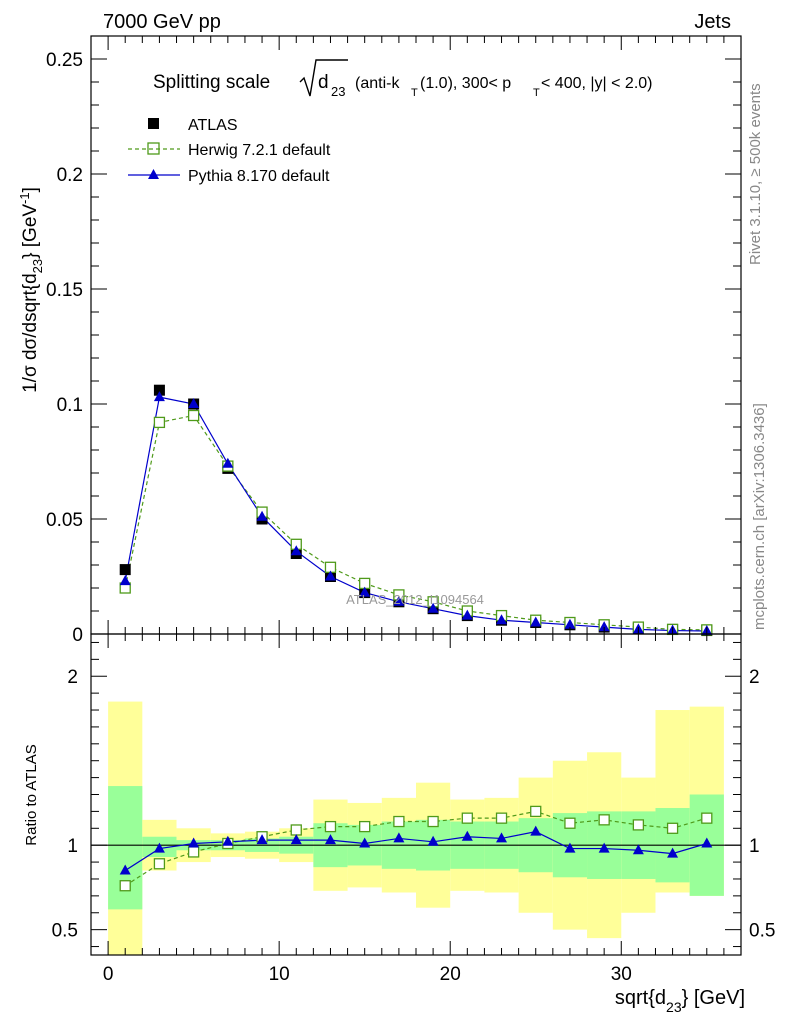 This screenshot has width=786, height=1024. I want to click on svg-text: 1/σ dσ/dsqrt{d23} [GeV-1], so click(31, 290).